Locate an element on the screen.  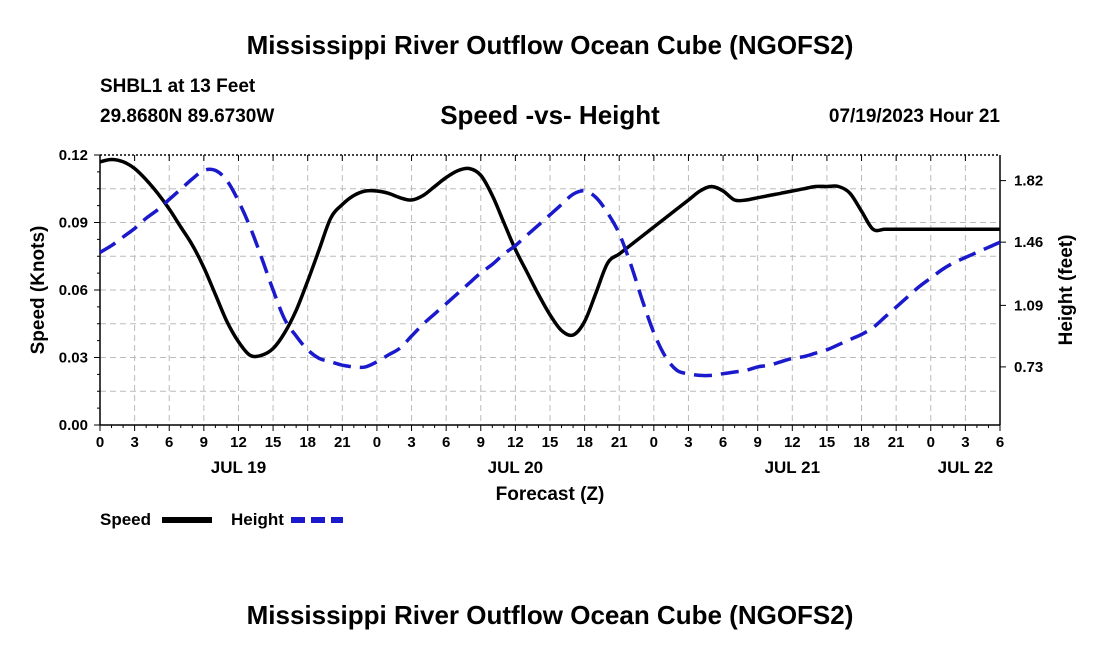
y-right-tick-label: 1.09 is located at coordinates (1028, 305).